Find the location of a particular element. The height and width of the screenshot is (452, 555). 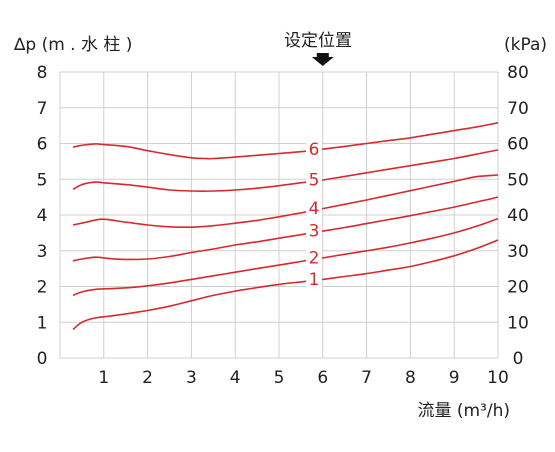

x-tick-label: 1 is located at coordinates (103, 378).